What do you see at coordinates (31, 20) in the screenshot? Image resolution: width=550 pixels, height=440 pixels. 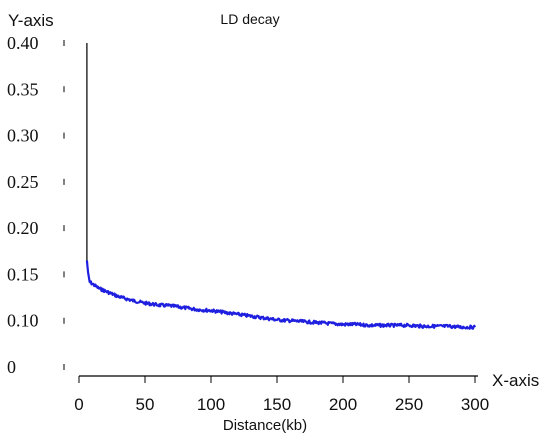 I see `y-axis-name: Y-axis` at bounding box center [31, 20].